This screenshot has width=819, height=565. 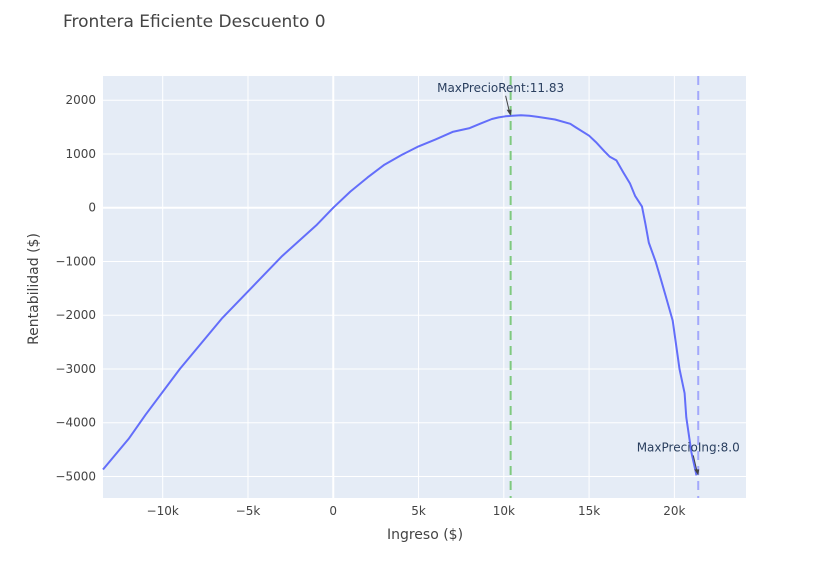 I want to click on y-axis-ticks: −5000 −4000 −3000 −2000 −1000 0 1000 2000, so click(x=75, y=288).